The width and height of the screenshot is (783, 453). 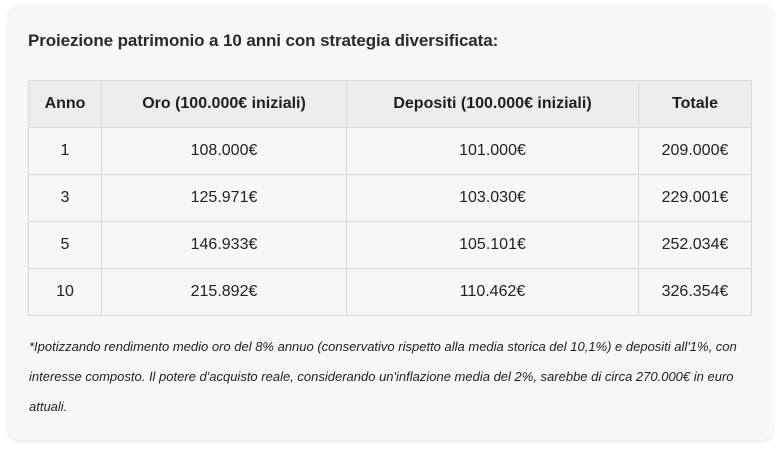 I want to click on header-anno: Anno, so click(x=65, y=104).